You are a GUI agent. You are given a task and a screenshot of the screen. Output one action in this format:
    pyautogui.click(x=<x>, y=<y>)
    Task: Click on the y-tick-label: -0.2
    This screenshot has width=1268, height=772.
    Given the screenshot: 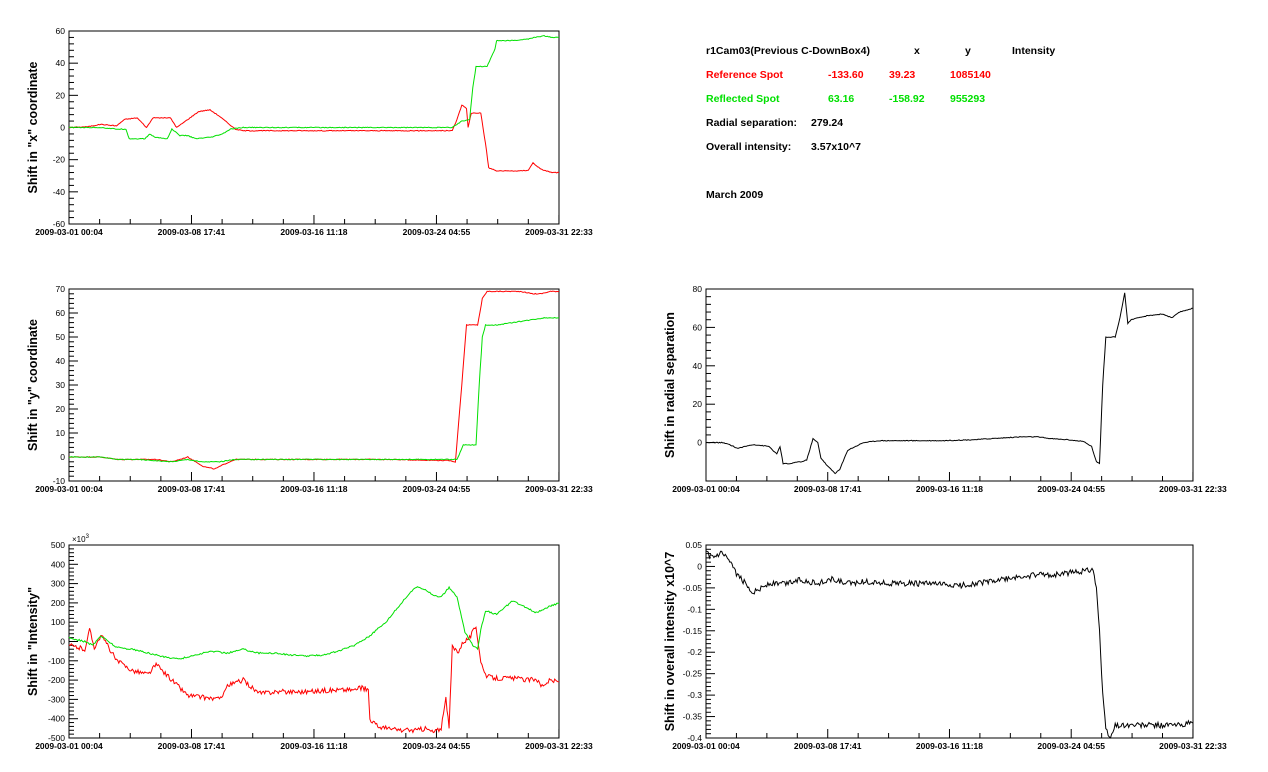 What is the action you would take?
    pyautogui.click(x=694, y=652)
    